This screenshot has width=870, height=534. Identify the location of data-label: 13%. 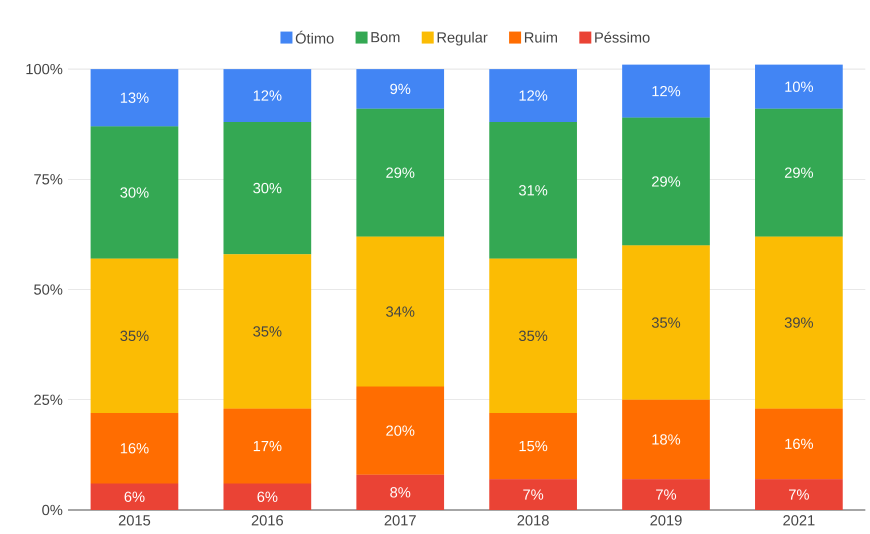
(134, 97).